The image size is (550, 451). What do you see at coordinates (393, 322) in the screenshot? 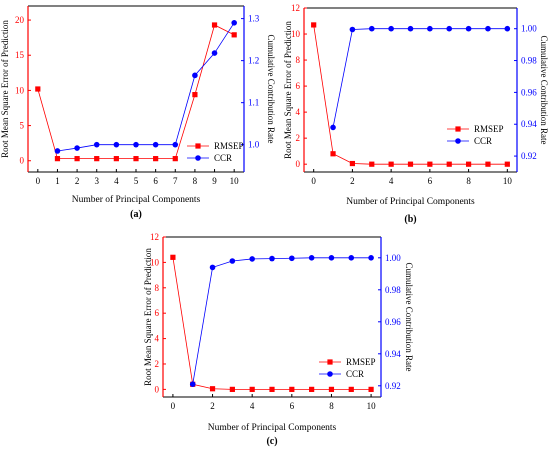
I see `right-tick-label: 0.96` at bounding box center [393, 322].